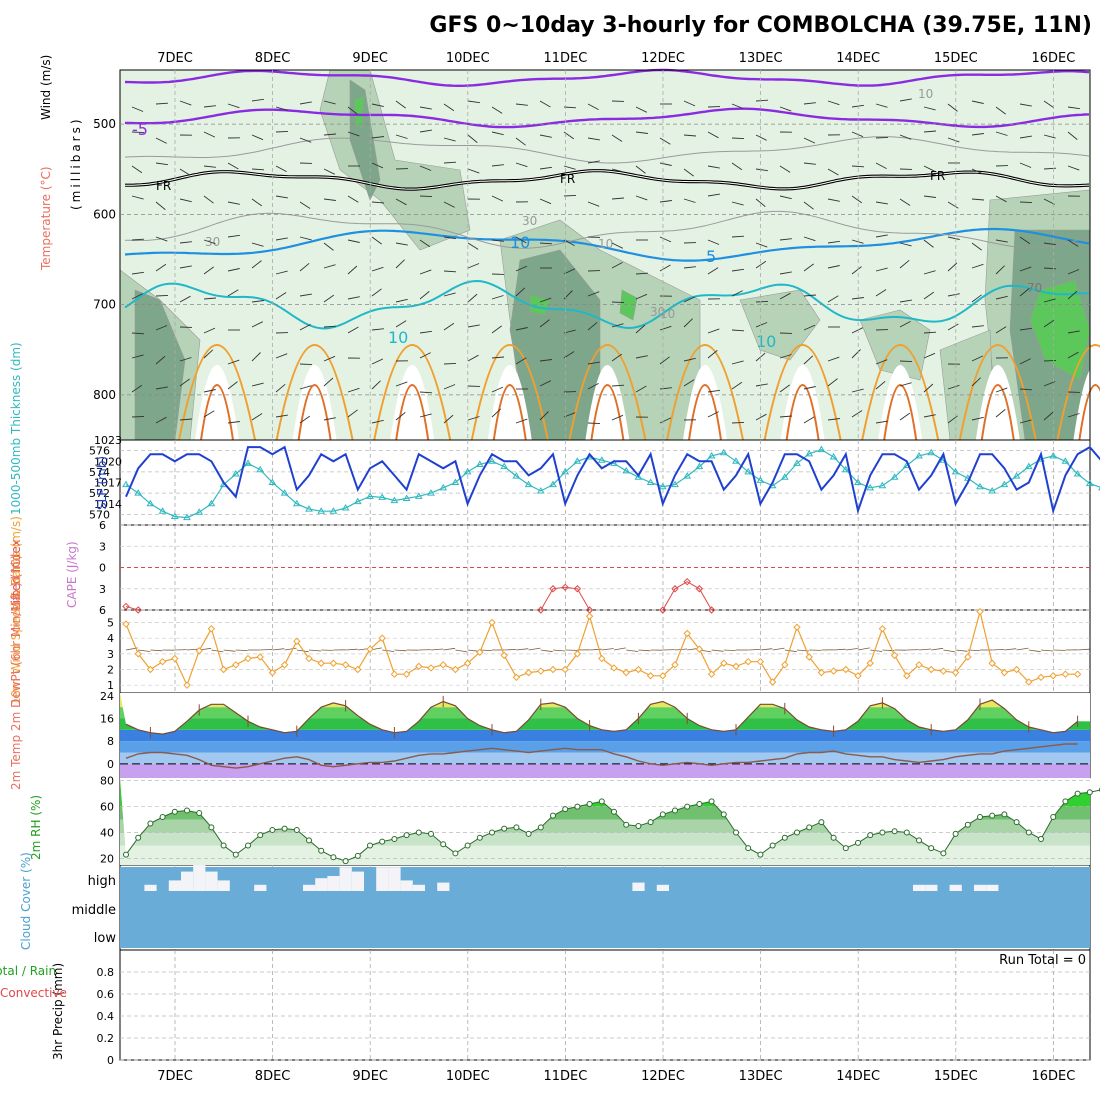 Image resolution: width=1100 pixels, height=1100 pixels. What do you see at coordinates (761, 58) in the screenshot?
I see `day-label-top: 13DEC` at bounding box center [761, 58].